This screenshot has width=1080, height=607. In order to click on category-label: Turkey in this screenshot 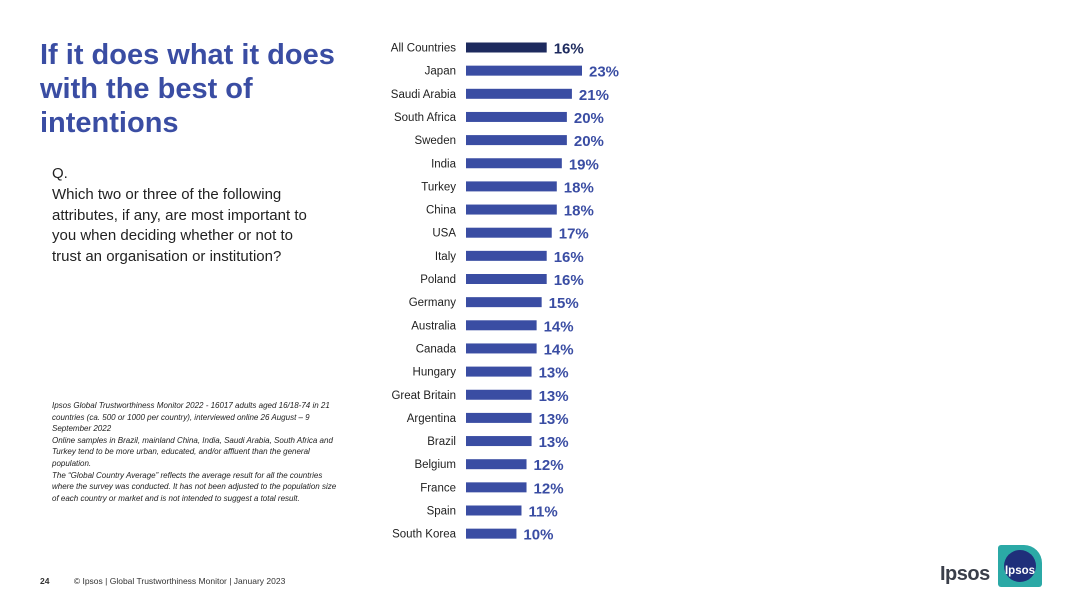, I will do `click(438, 187)`.